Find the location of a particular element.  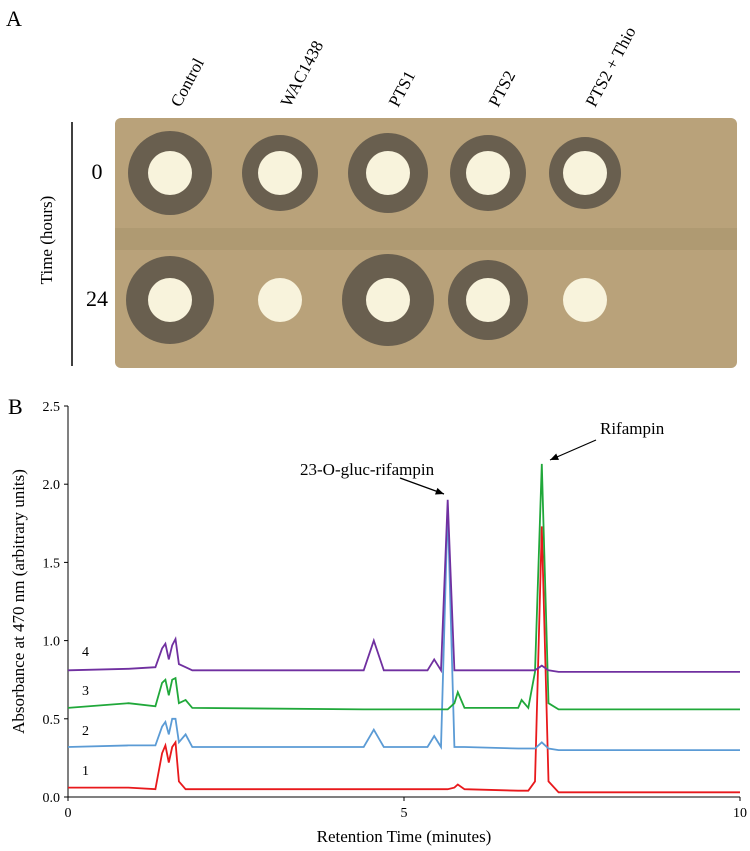

column-label: PTS1 is located at coordinates (402, 89).